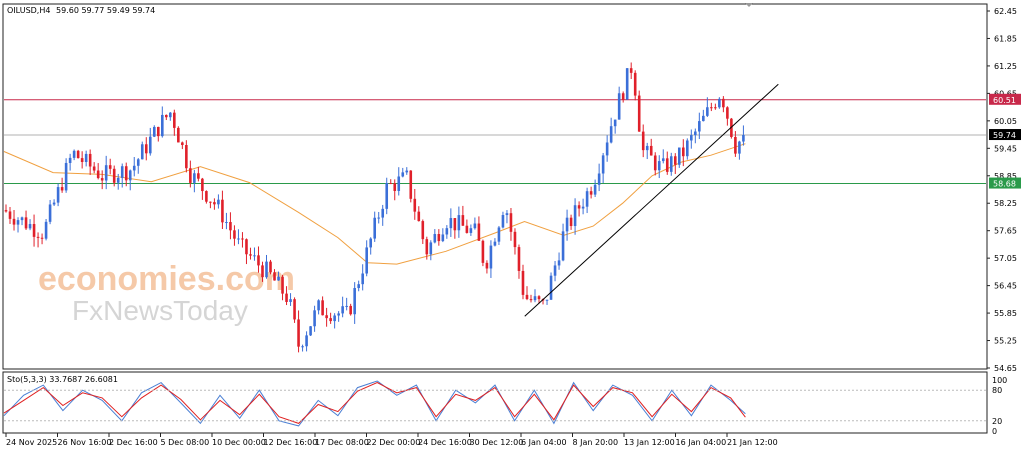 The width and height of the screenshot is (1024, 454). I want to click on stoch-line-signal, so click(374, 403).